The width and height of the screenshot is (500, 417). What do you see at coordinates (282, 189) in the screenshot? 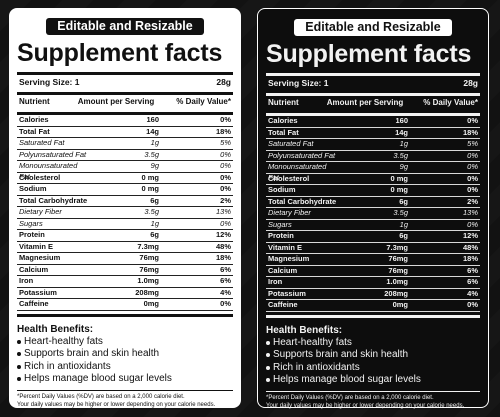
I see `nutrient-name: Sodium` at bounding box center [282, 189].